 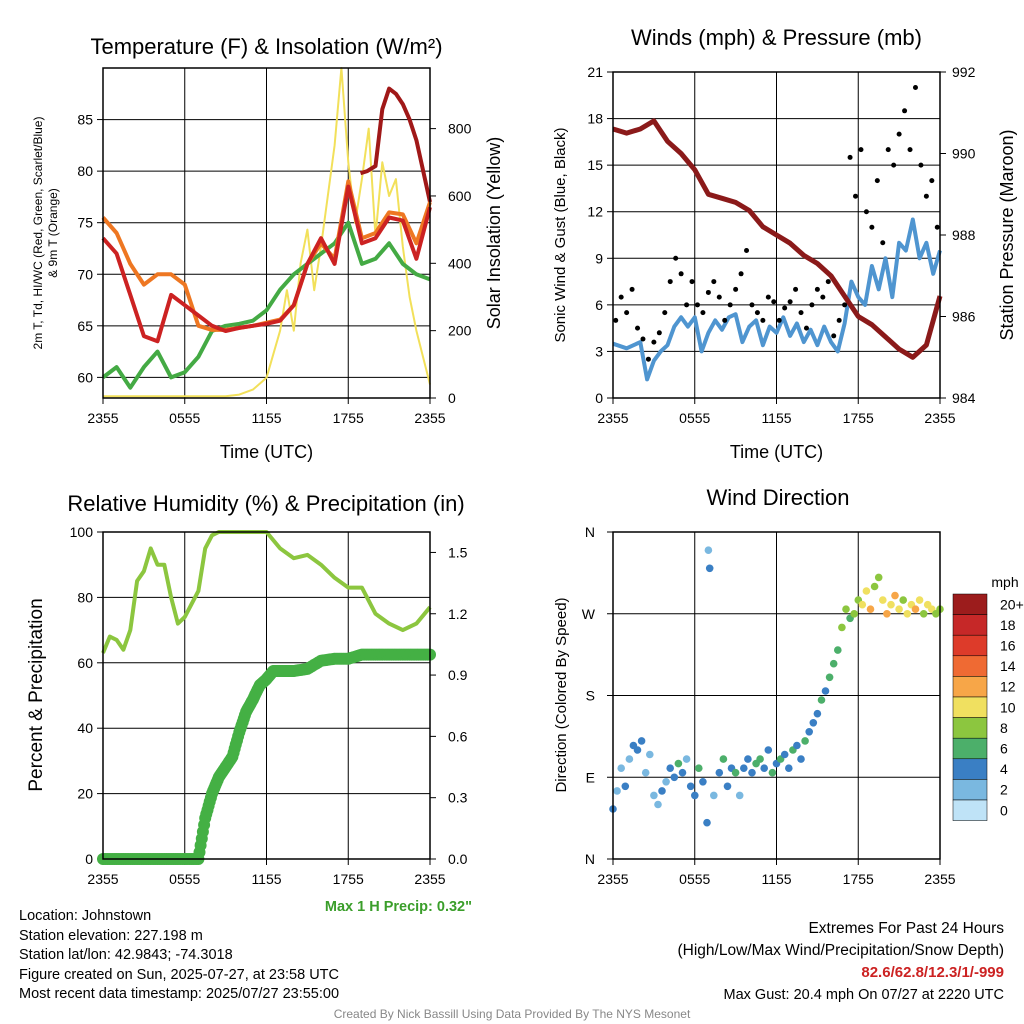 I want to click on x-tick-label-2-1: 0555, so click(x=184, y=879).